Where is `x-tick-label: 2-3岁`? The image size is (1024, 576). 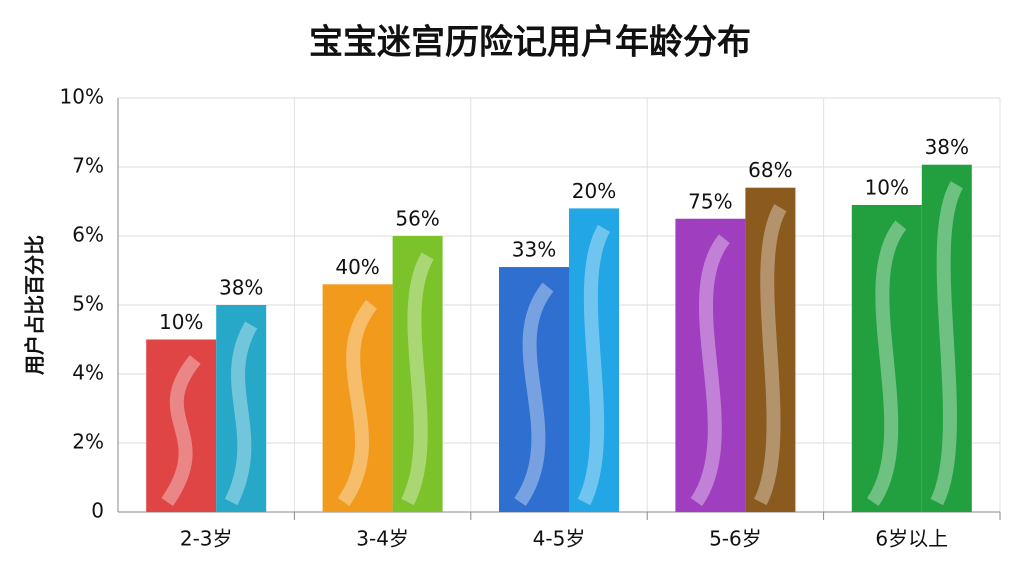
x-tick-label: 2-3岁 is located at coordinates (206, 539).